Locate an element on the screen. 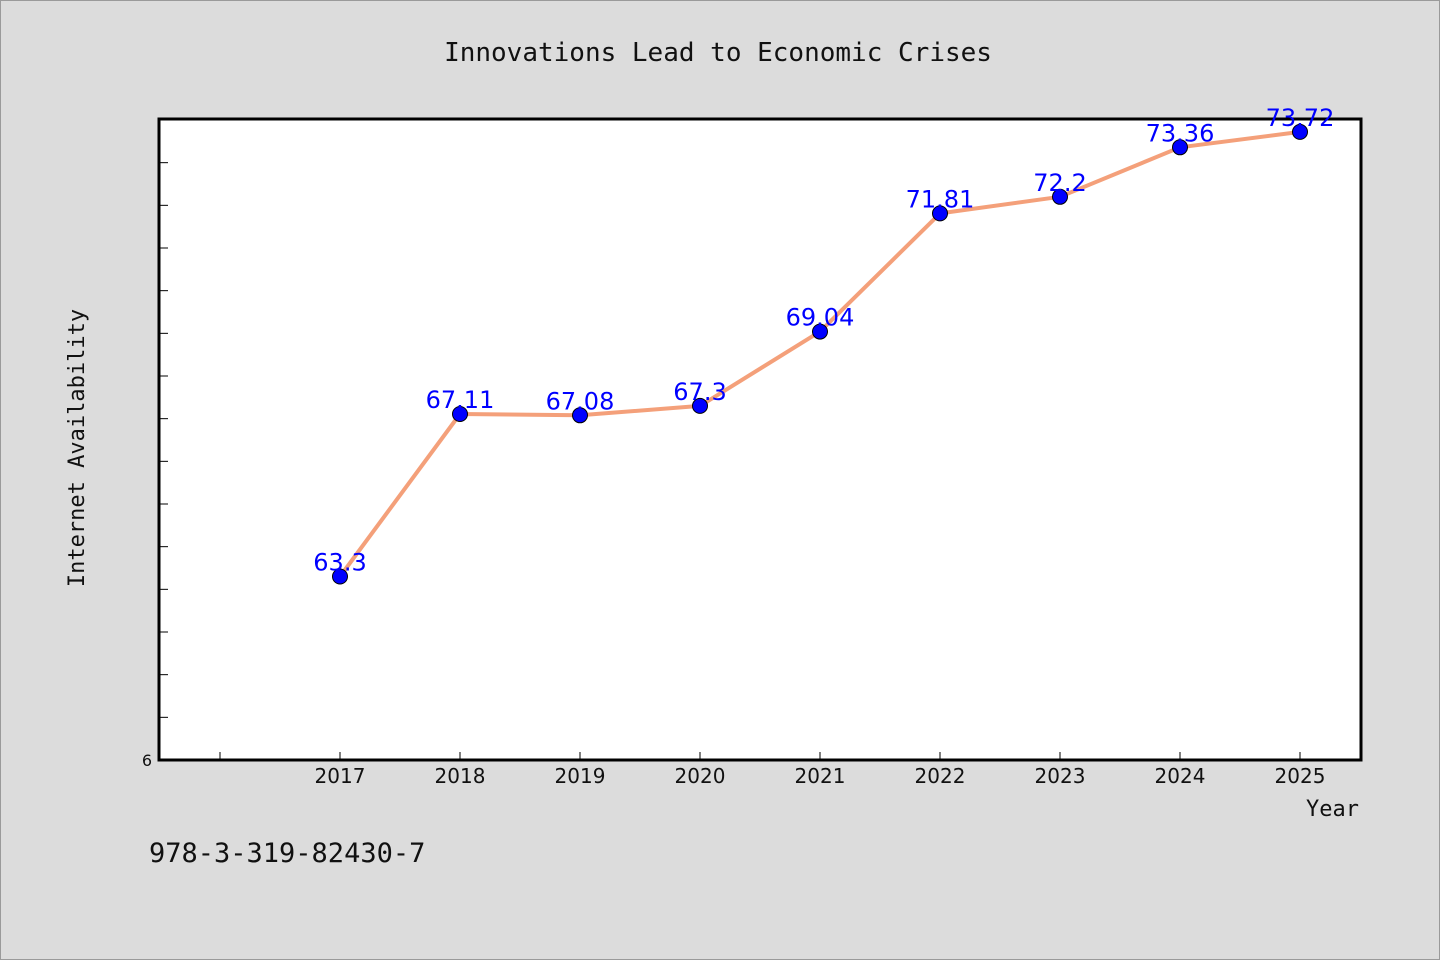 The height and width of the screenshot is (960, 1440). x-tick-label: 2017 is located at coordinates (340, 776).